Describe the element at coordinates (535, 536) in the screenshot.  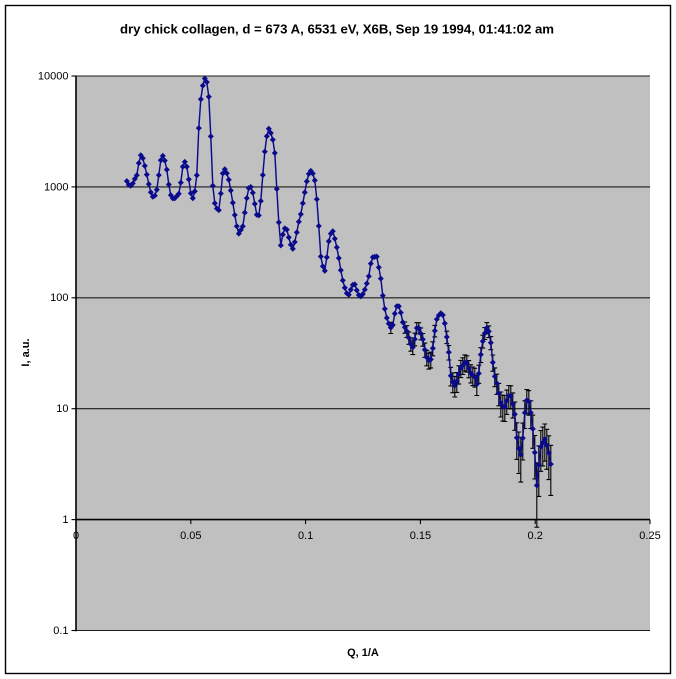
I see `svg-text: 0.2` at that location.